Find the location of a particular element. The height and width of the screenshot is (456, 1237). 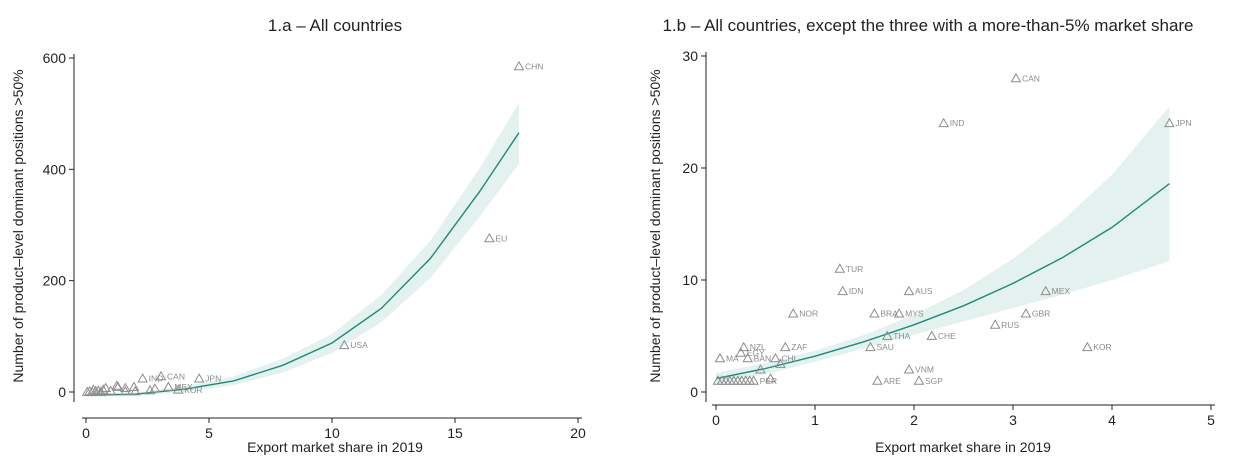

panel-1b-point-label: ARE is located at coordinates (892, 381).